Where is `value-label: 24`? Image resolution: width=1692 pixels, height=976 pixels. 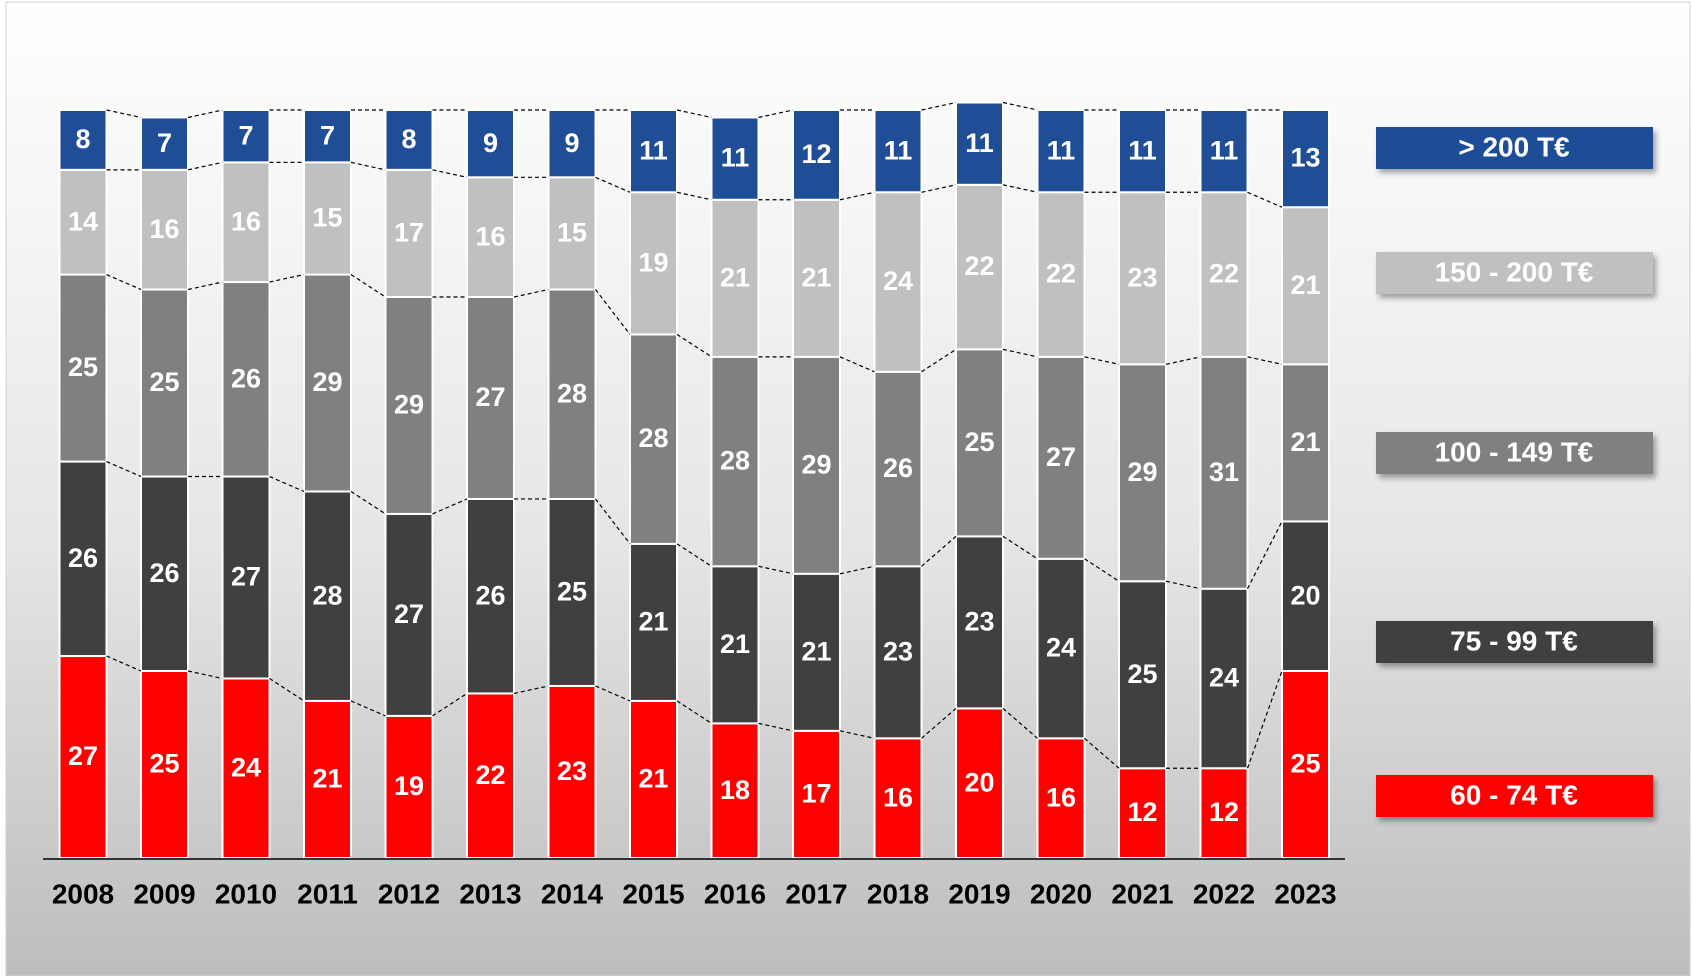 value-label: 24 is located at coordinates (1224, 678).